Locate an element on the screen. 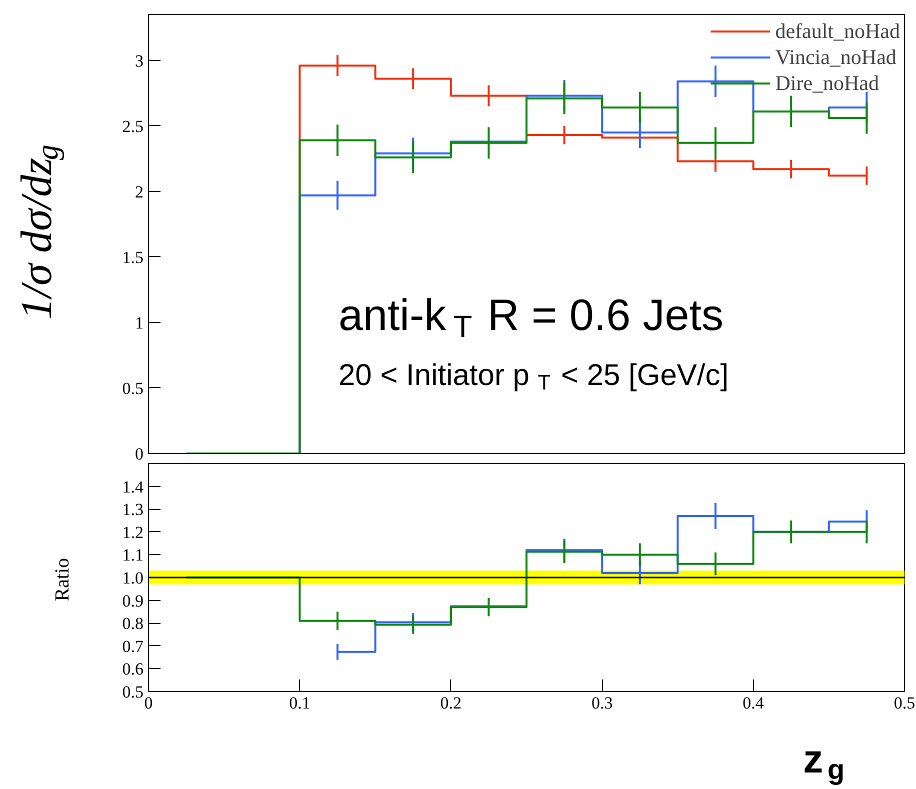 This screenshot has width=916, height=789. y-axis-title: Ratio is located at coordinates (63, 580).